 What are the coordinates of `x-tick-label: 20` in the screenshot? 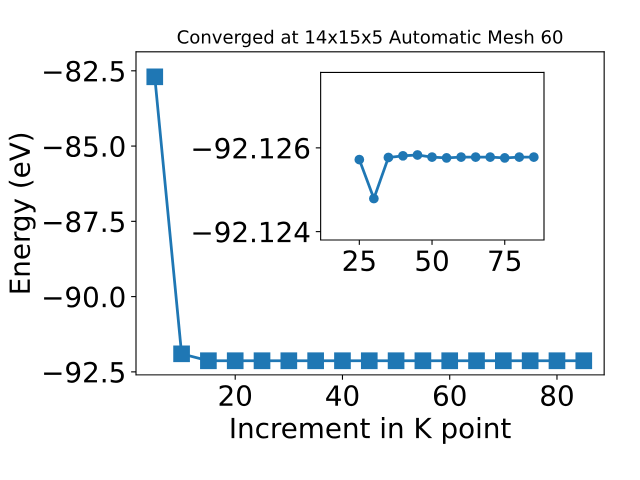 It's located at (236, 395).